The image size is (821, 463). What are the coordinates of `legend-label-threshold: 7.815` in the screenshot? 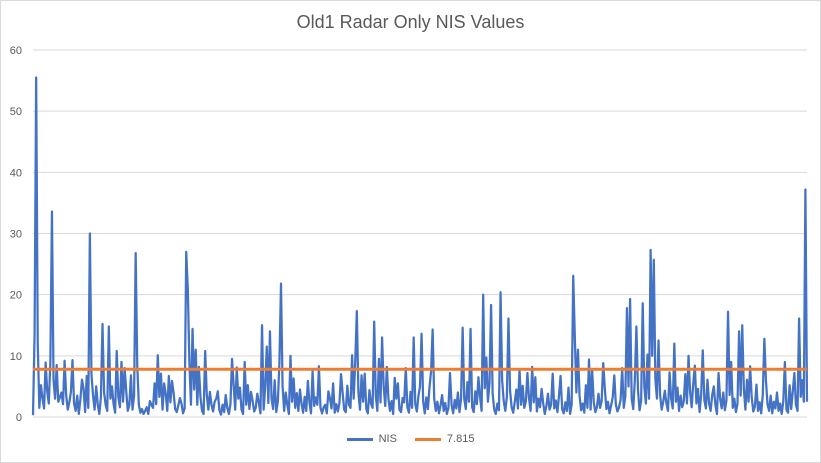 It's located at (460, 439).